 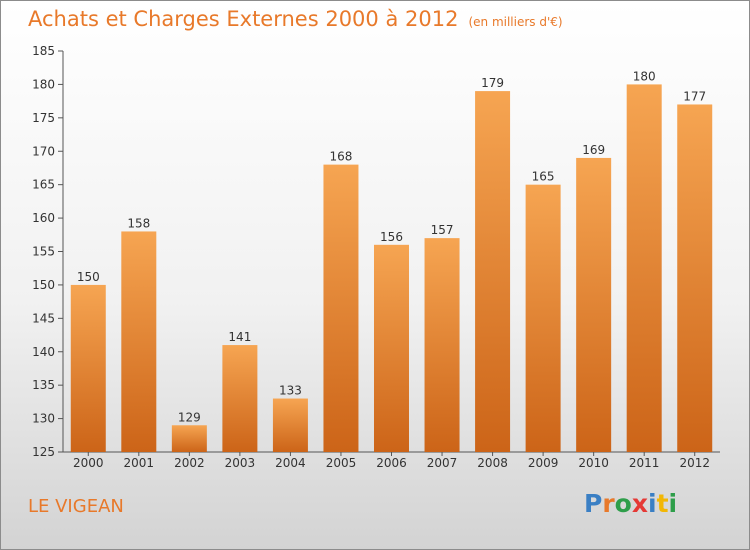 I want to click on data-label: 180, so click(x=644, y=76).